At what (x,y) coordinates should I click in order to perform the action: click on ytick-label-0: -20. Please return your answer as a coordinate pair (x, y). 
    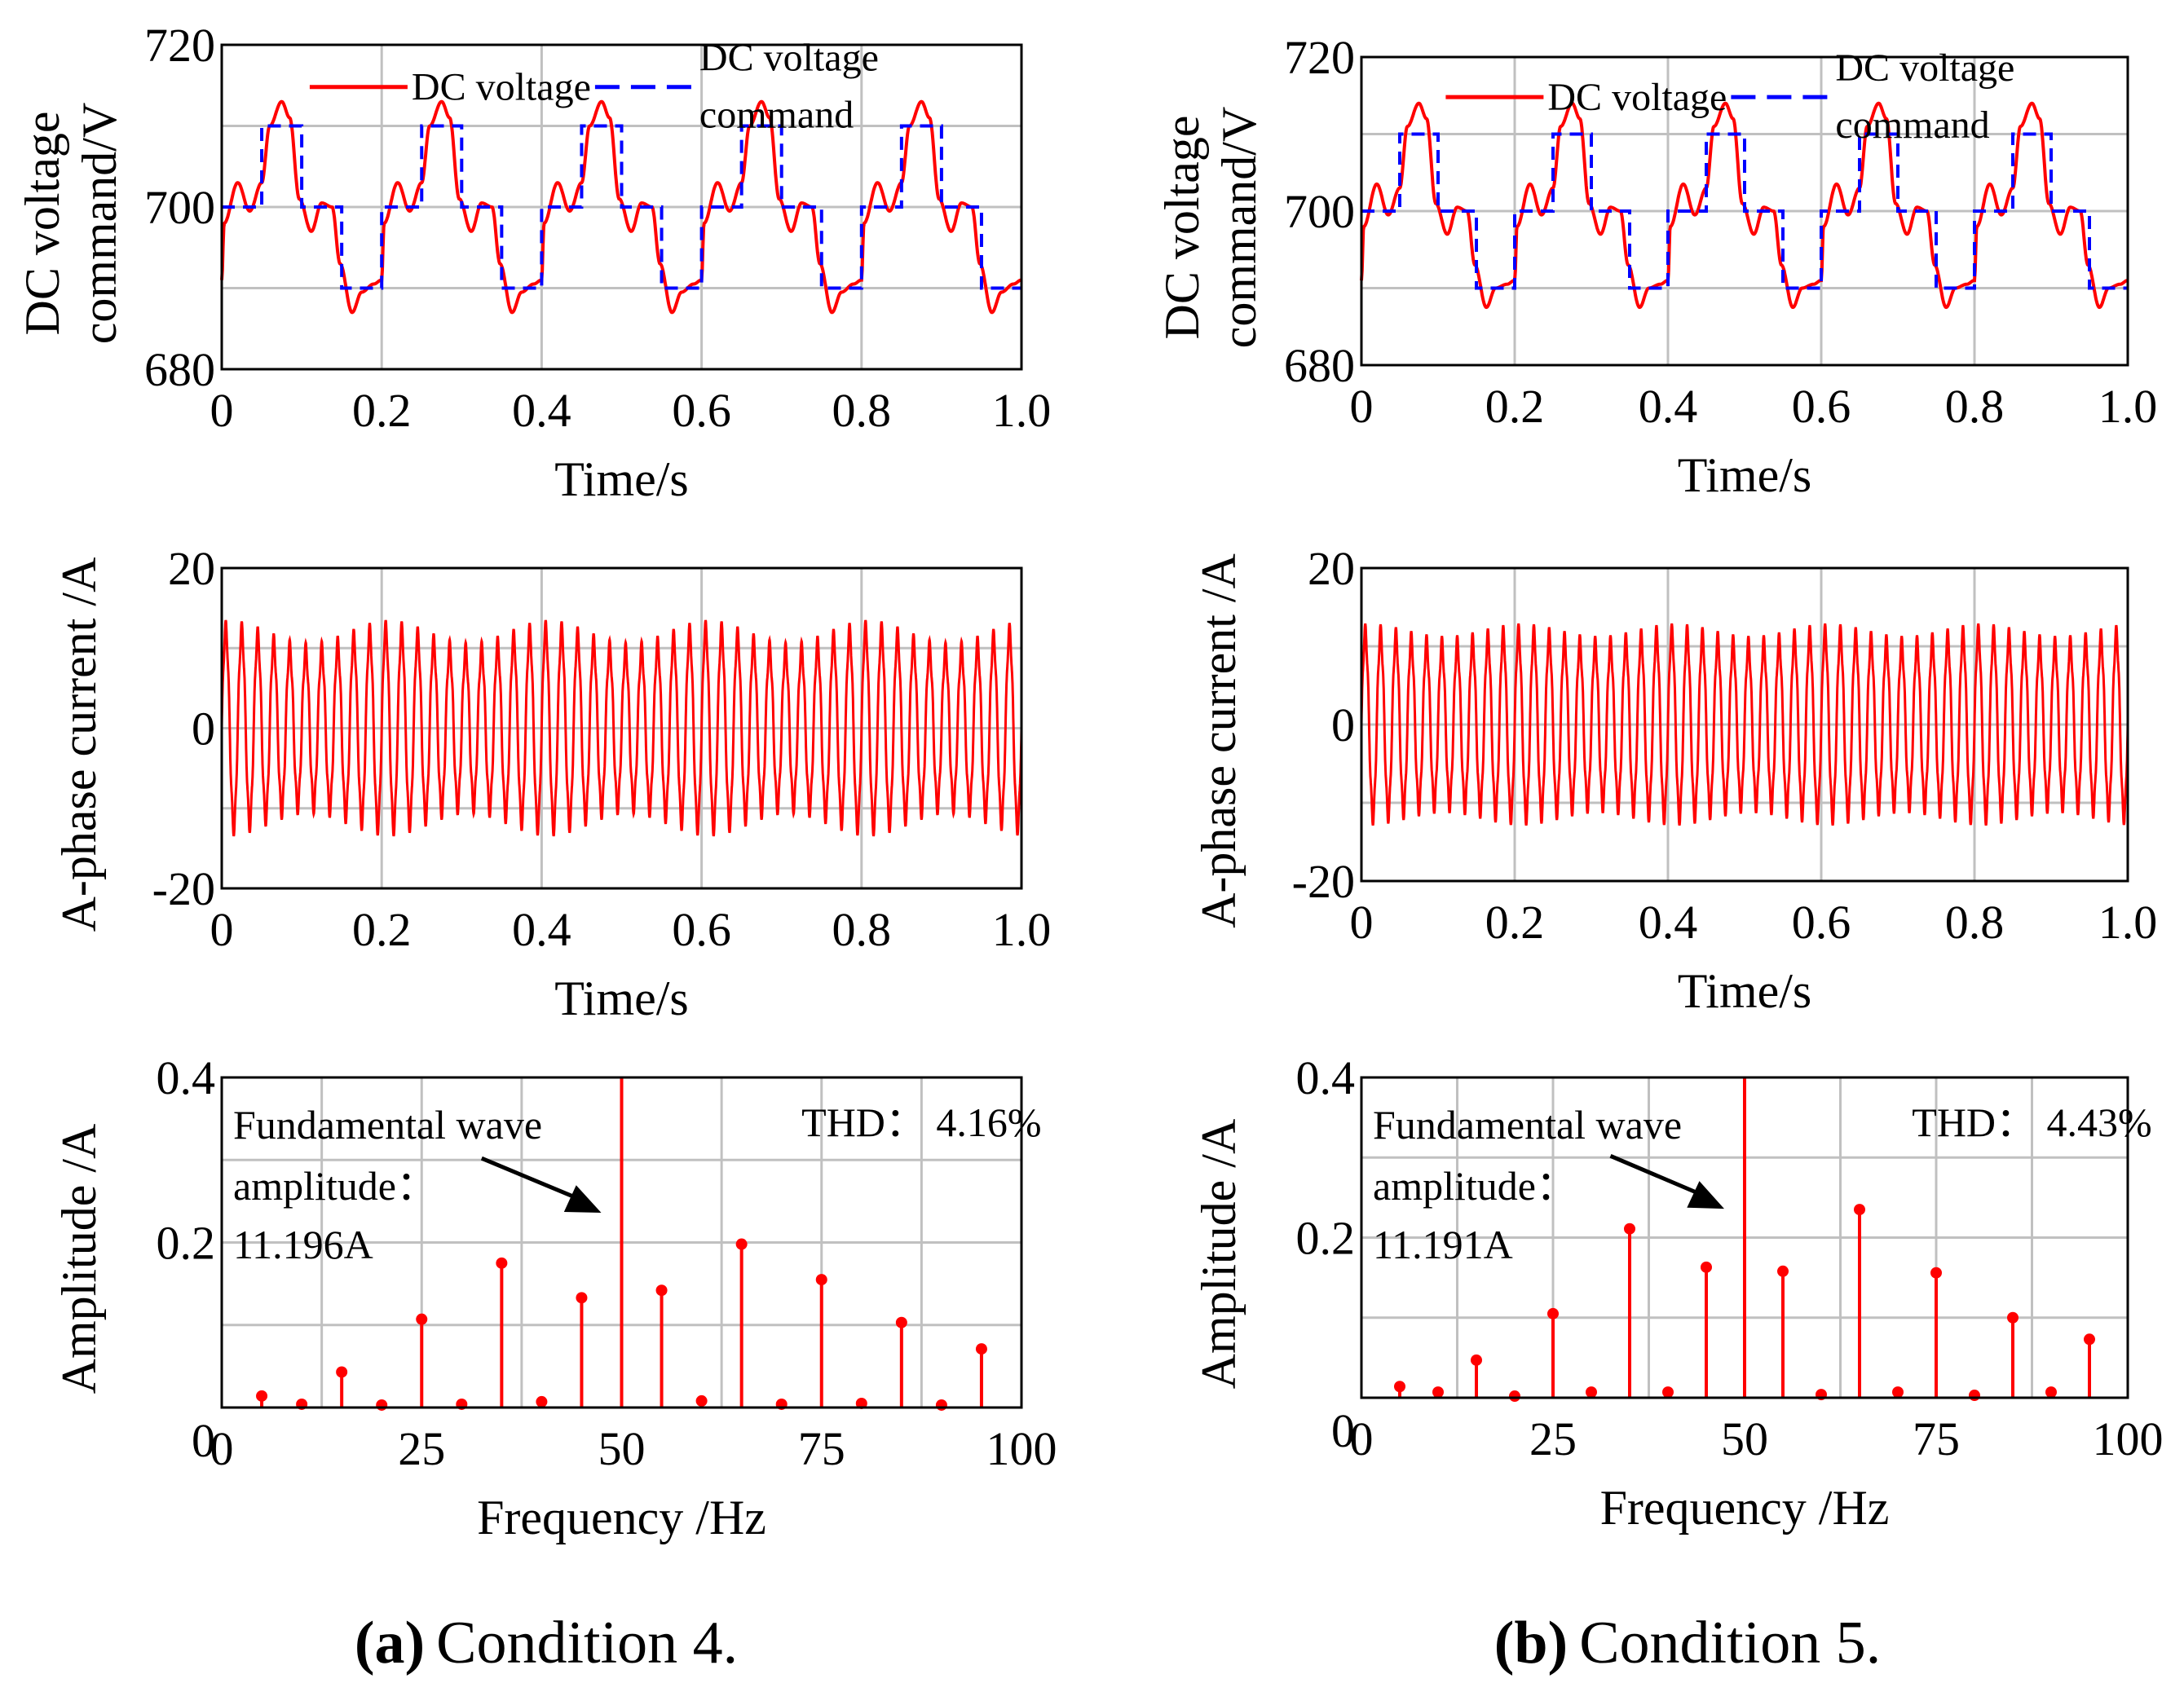
    Looking at the image, I should click on (1324, 882).